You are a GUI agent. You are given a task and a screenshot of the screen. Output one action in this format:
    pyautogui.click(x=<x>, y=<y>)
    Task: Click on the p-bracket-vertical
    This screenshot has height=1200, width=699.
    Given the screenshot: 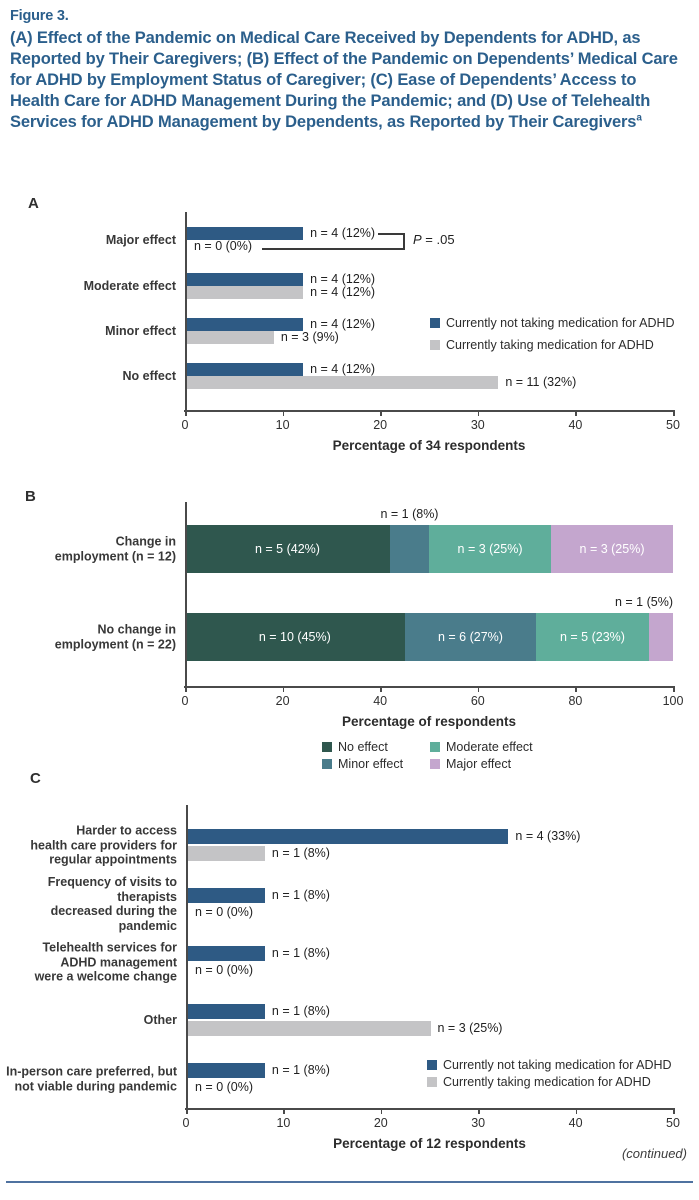 What is the action you would take?
    pyautogui.click(x=404, y=241)
    